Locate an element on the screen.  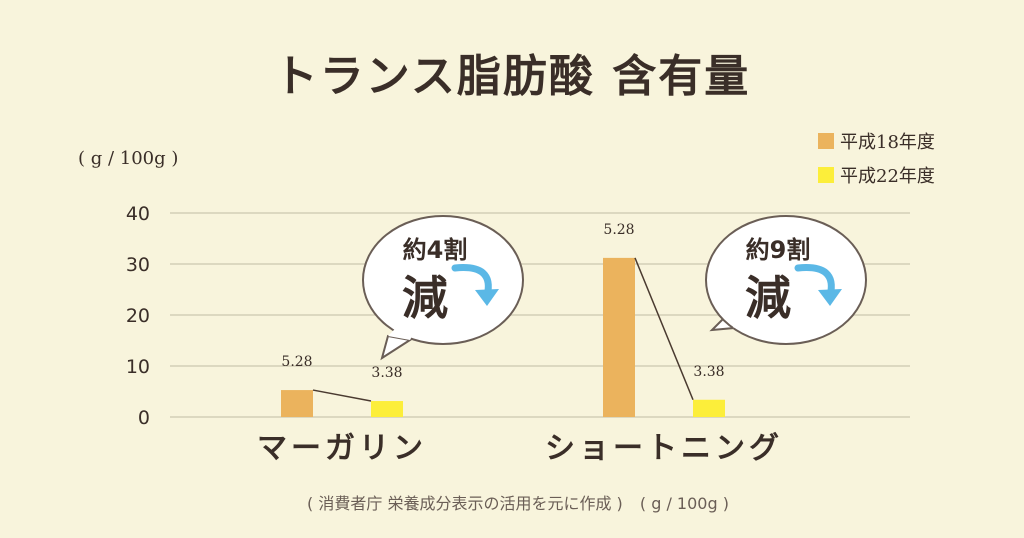
callout-big-text-0: 減 is located at coordinates (425, 298).